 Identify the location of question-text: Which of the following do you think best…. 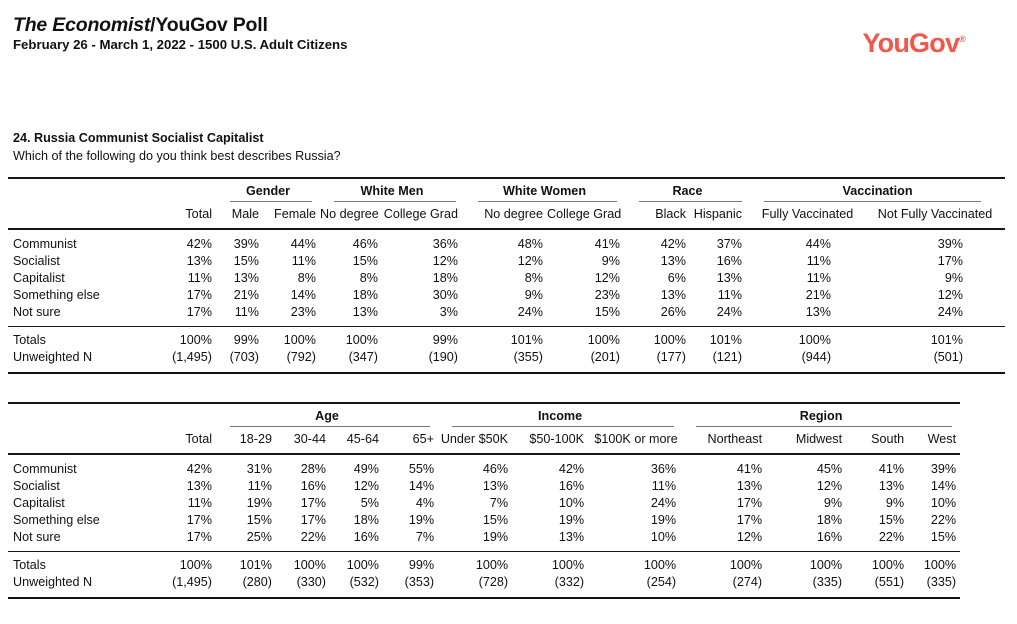
(177, 156).